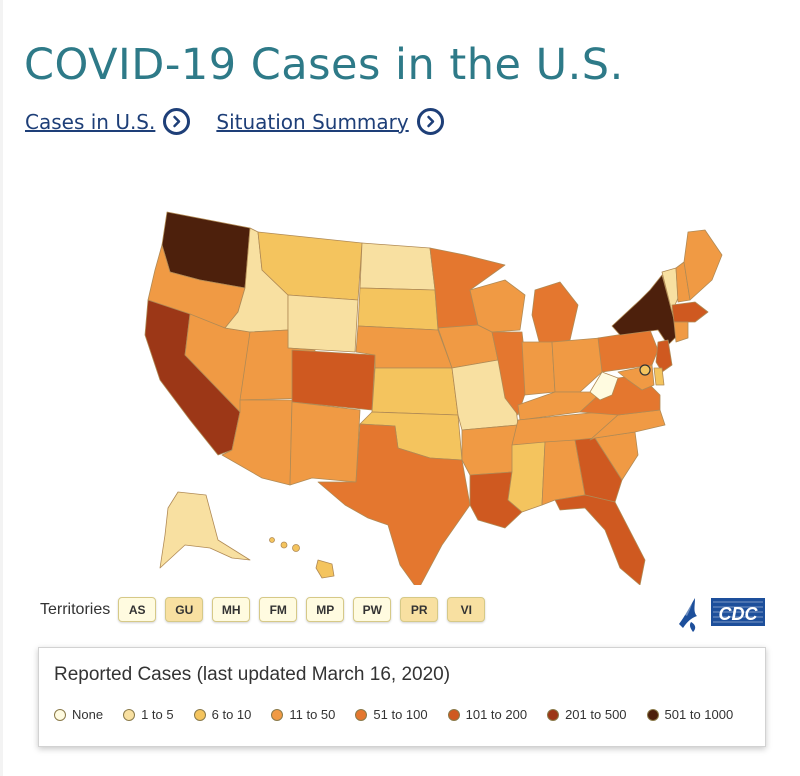 The width and height of the screenshot is (800, 776). Describe the element at coordinates (157, 714) in the screenshot. I see `legend-label: 1 to 5` at that location.